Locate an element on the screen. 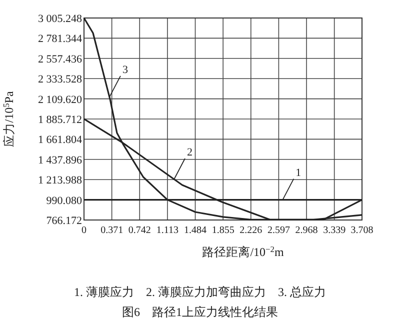 This screenshot has width=400, height=336. y-tick-label: 2 781.344 is located at coordinates (60, 39).